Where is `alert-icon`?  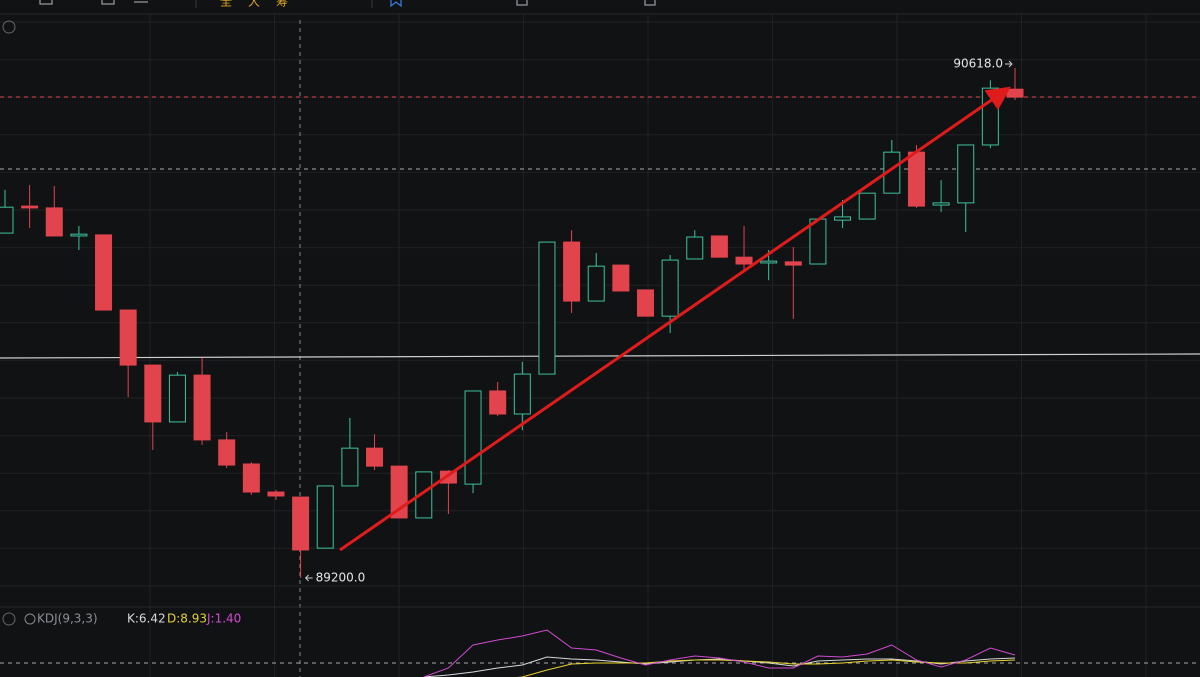 alert-icon is located at coordinates (30, 619).